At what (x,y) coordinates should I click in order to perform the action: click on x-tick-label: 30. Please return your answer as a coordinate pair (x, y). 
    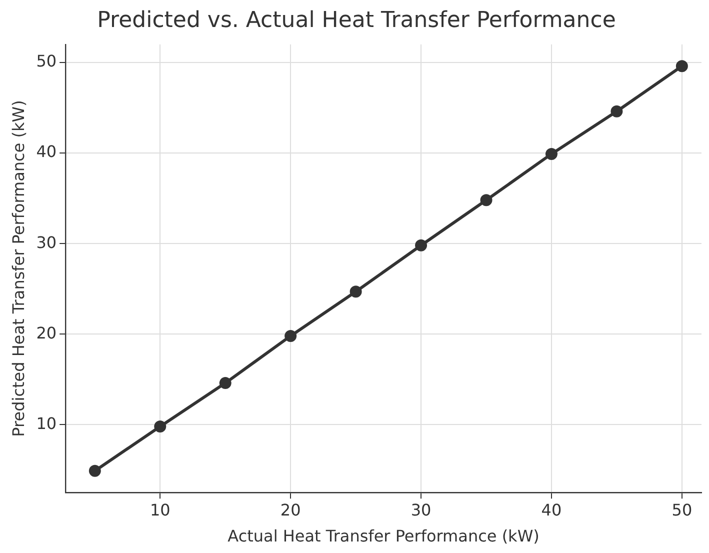
    Looking at the image, I should click on (421, 510).